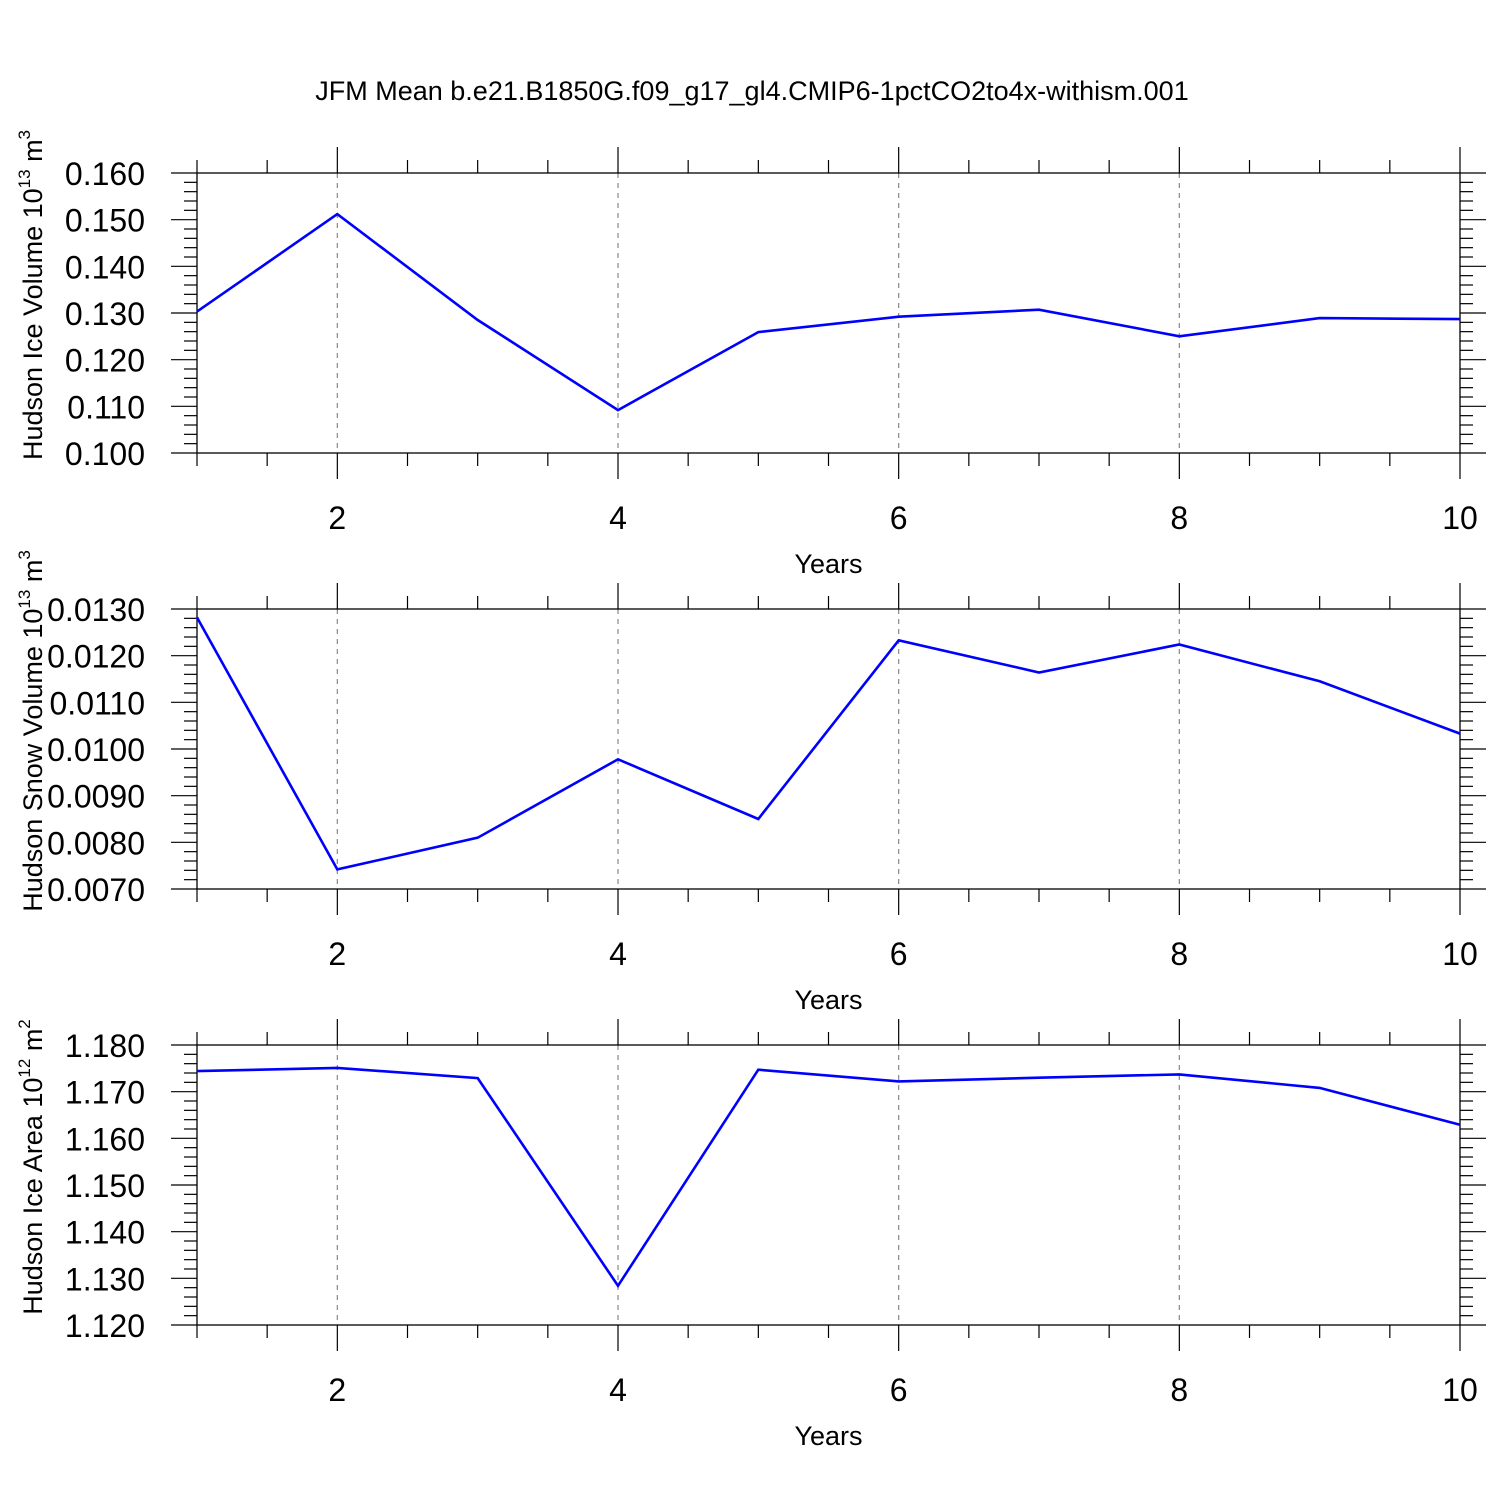 The height and width of the screenshot is (1500, 1500). I want to click on y-tick-label: 0.100, so click(105, 454).